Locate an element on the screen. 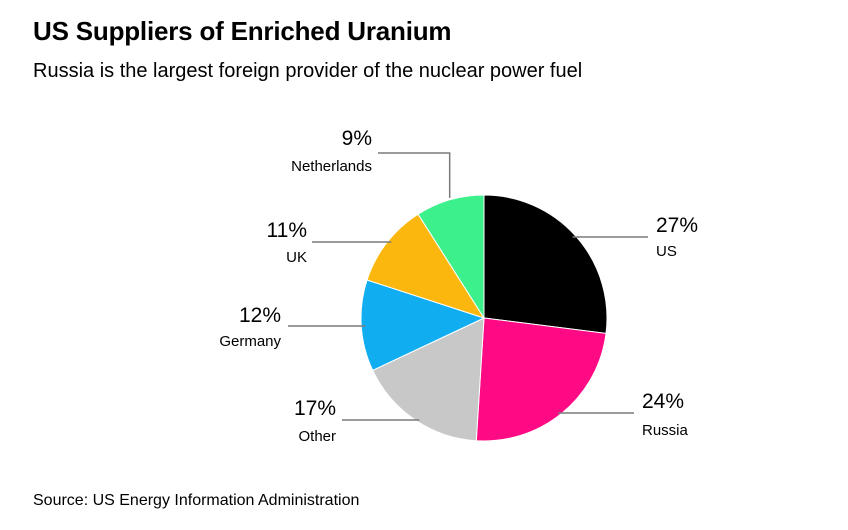  pie-slice-russia is located at coordinates (541, 379).